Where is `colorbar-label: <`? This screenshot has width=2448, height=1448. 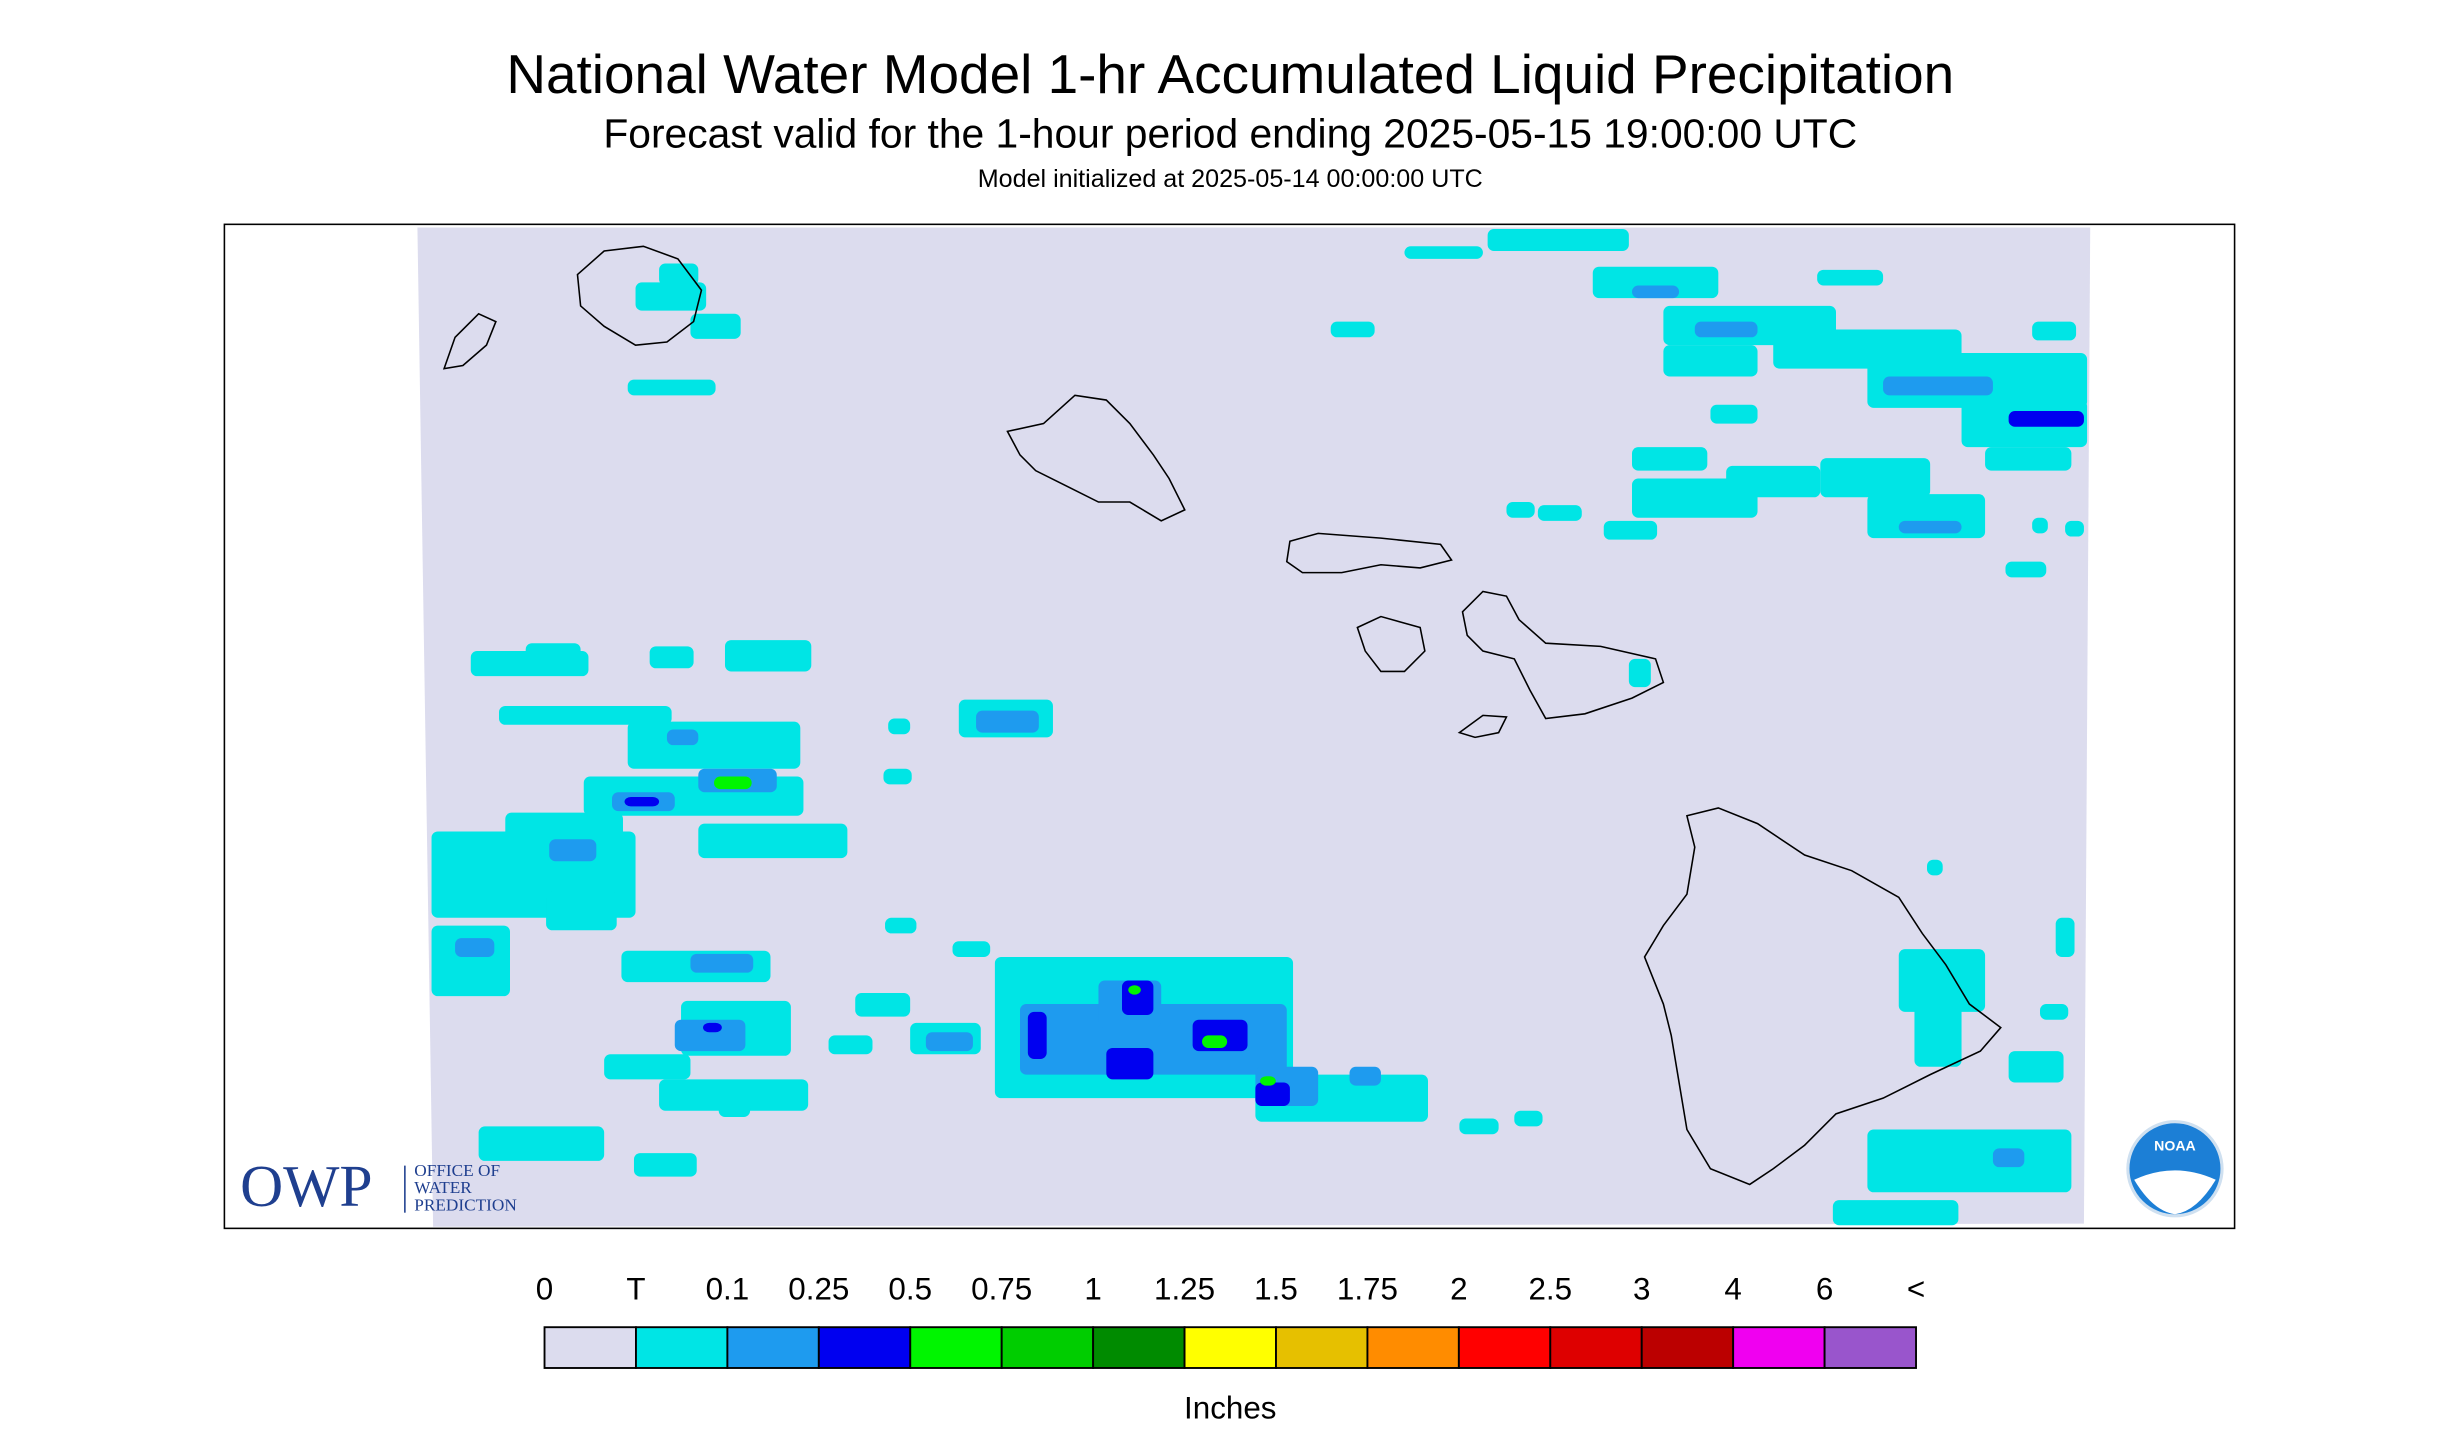
colorbar-label: < is located at coordinates (1916, 1288).